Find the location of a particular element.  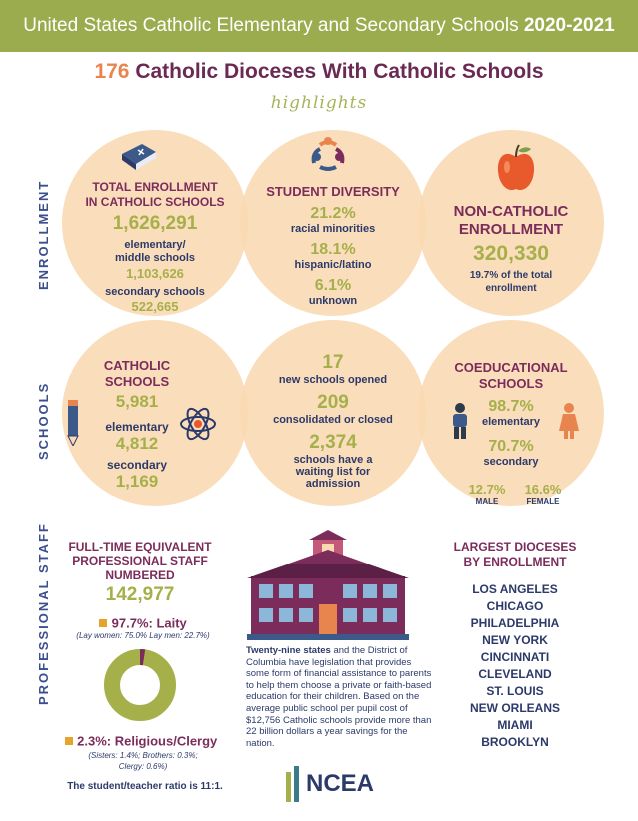

catholic-schools-elem-value: 4,812 is located at coordinates (137, 443).